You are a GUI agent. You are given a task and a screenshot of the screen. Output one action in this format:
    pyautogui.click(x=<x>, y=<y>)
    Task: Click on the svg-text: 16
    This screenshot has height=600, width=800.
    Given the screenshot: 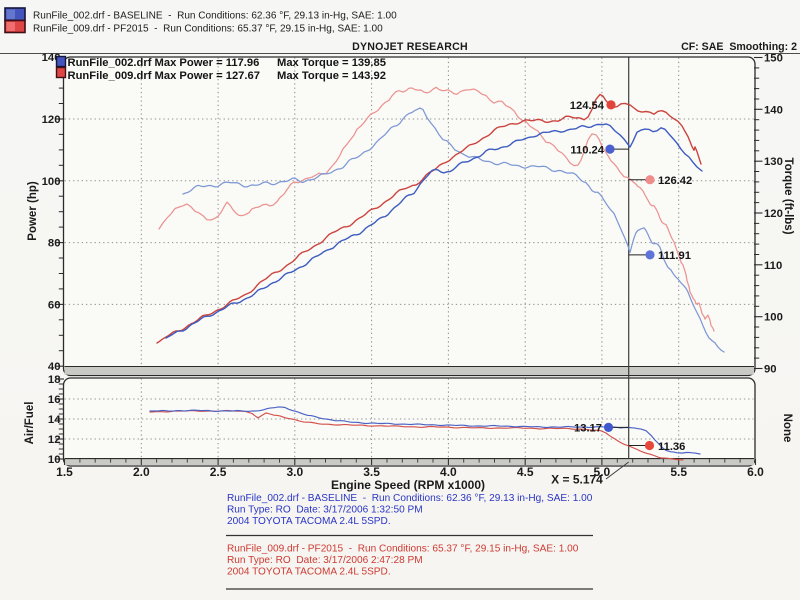 What is the action you would take?
    pyautogui.click(x=54, y=400)
    